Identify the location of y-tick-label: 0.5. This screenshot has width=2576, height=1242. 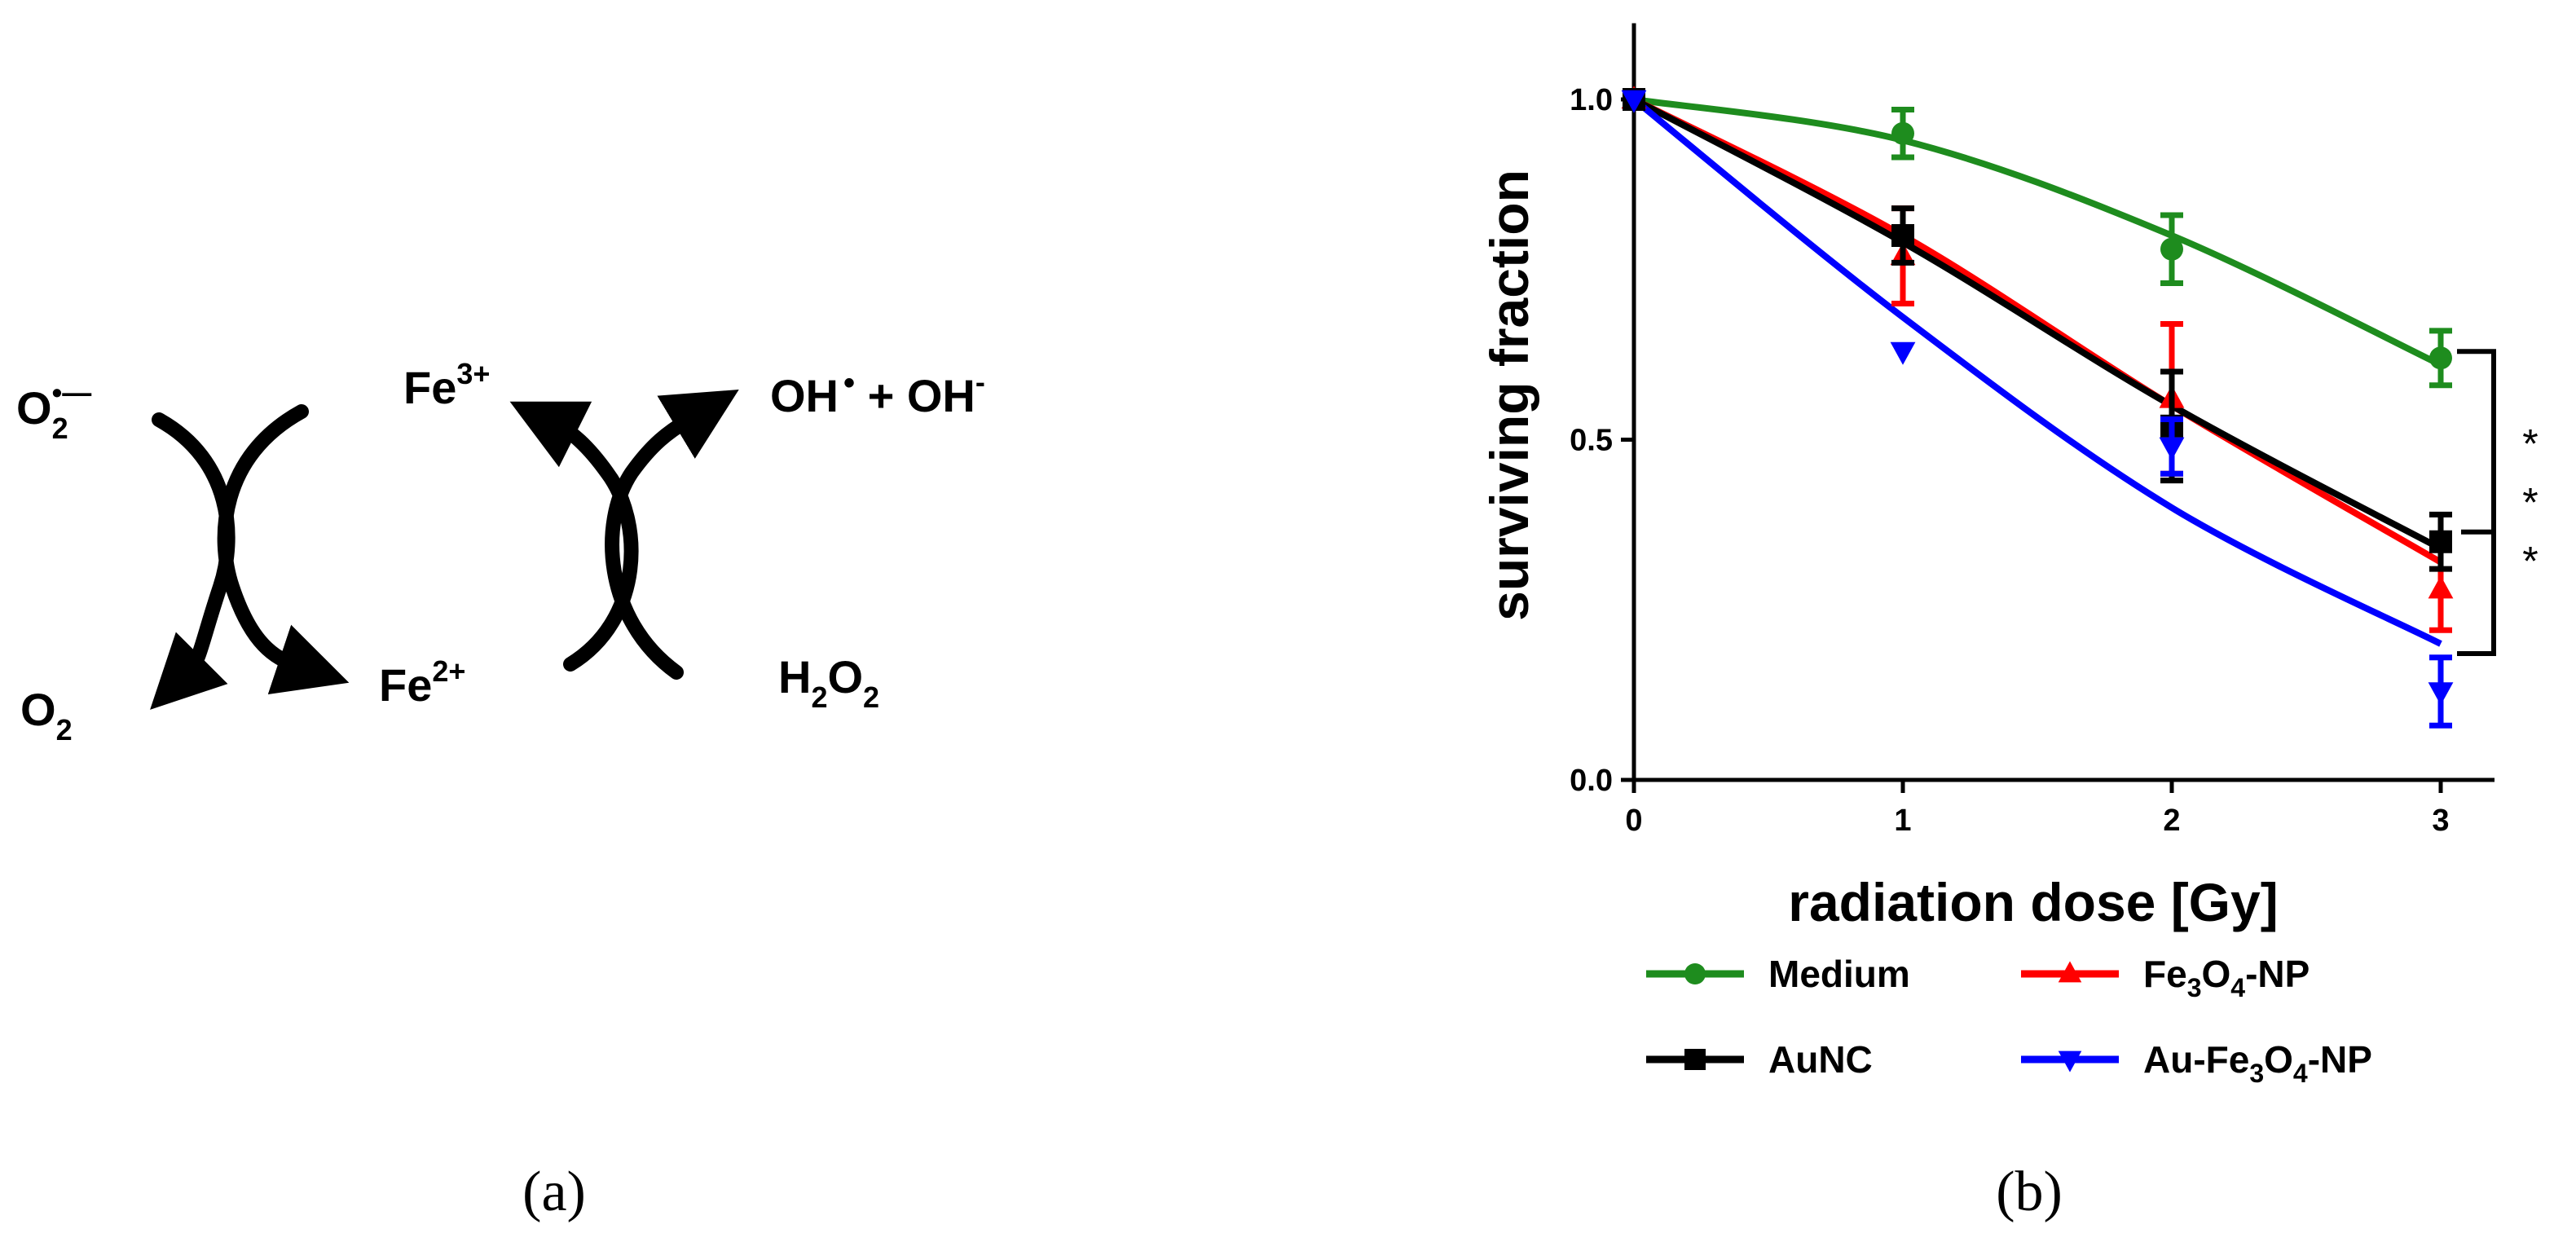
(1591, 441).